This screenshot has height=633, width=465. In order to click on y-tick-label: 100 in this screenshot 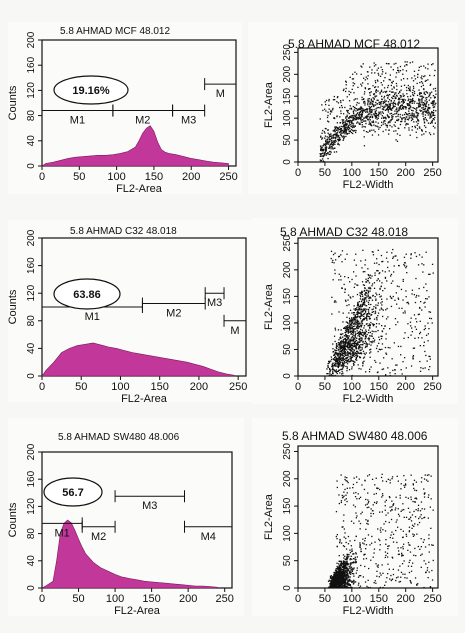, I will do `click(287, 322)`.